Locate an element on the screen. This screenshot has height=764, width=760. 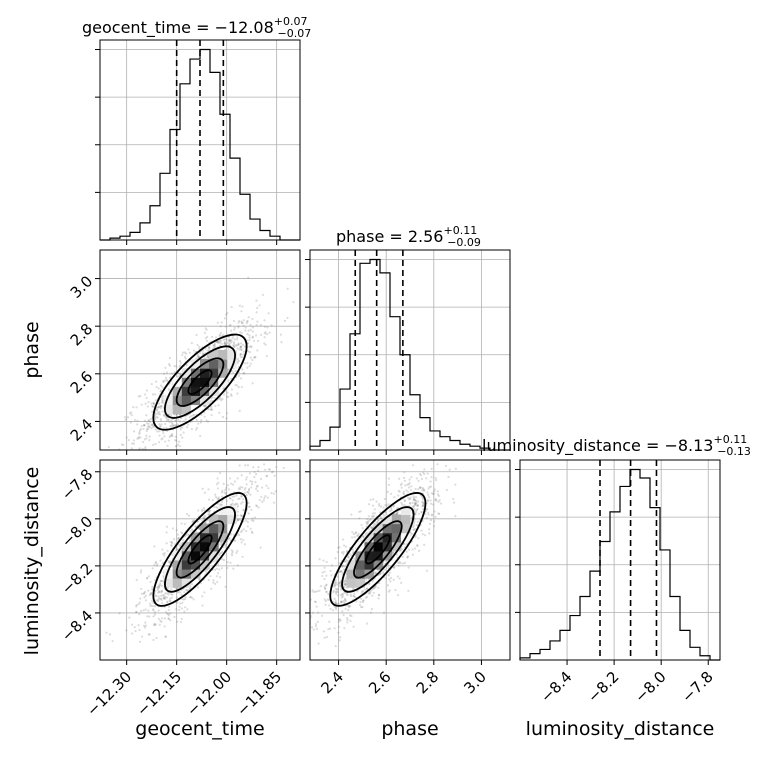
2d-content is located at coordinates (201, 363).